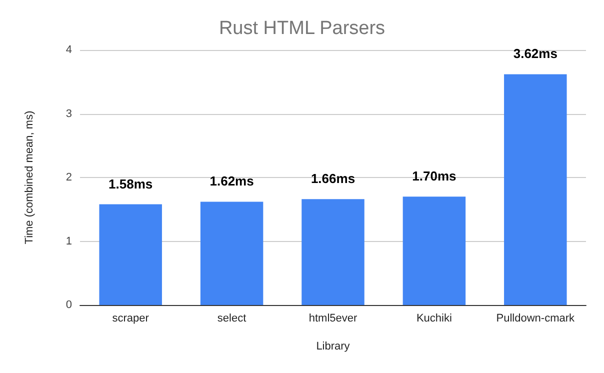  I want to click on data-label: 1.70ms, so click(434, 176).